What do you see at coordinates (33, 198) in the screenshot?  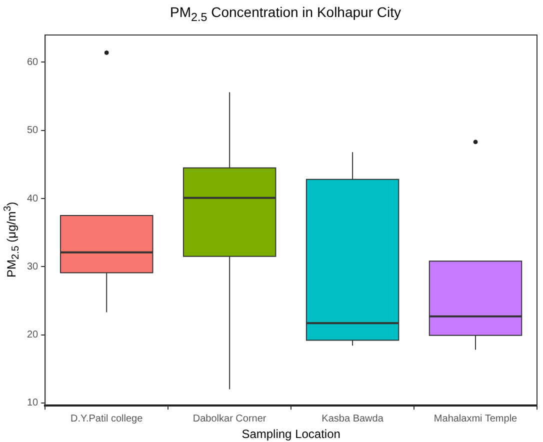 I see `y-tick-label: 40` at bounding box center [33, 198].